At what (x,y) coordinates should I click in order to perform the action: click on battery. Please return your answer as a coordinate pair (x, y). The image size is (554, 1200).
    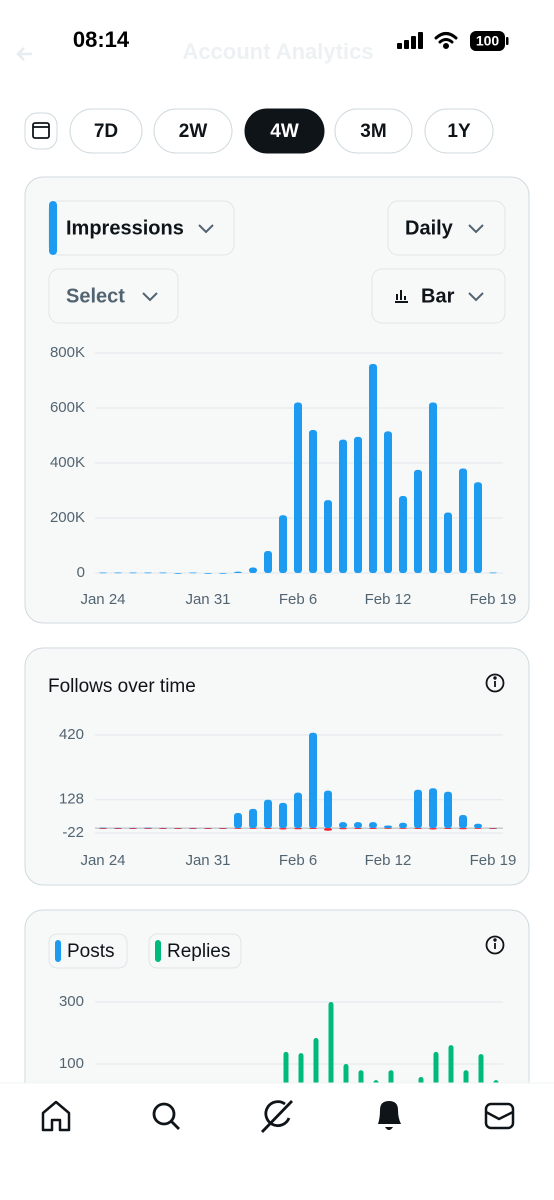
    Looking at the image, I should click on (487, 41).